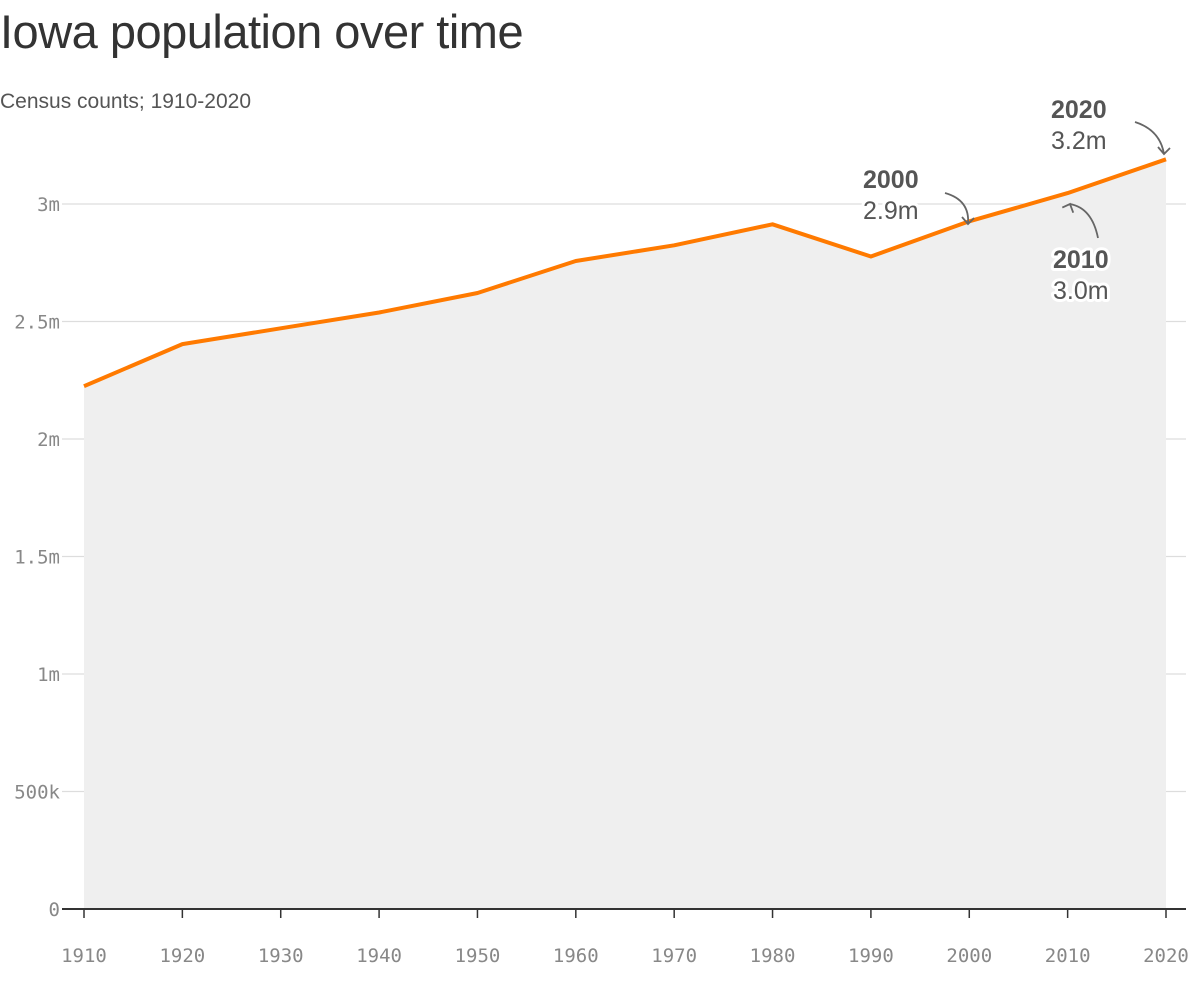 The width and height of the screenshot is (1200, 990). What do you see at coordinates (262, 31) in the screenshot?
I see `chart-title: Iowa population over time` at bounding box center [262, 31].